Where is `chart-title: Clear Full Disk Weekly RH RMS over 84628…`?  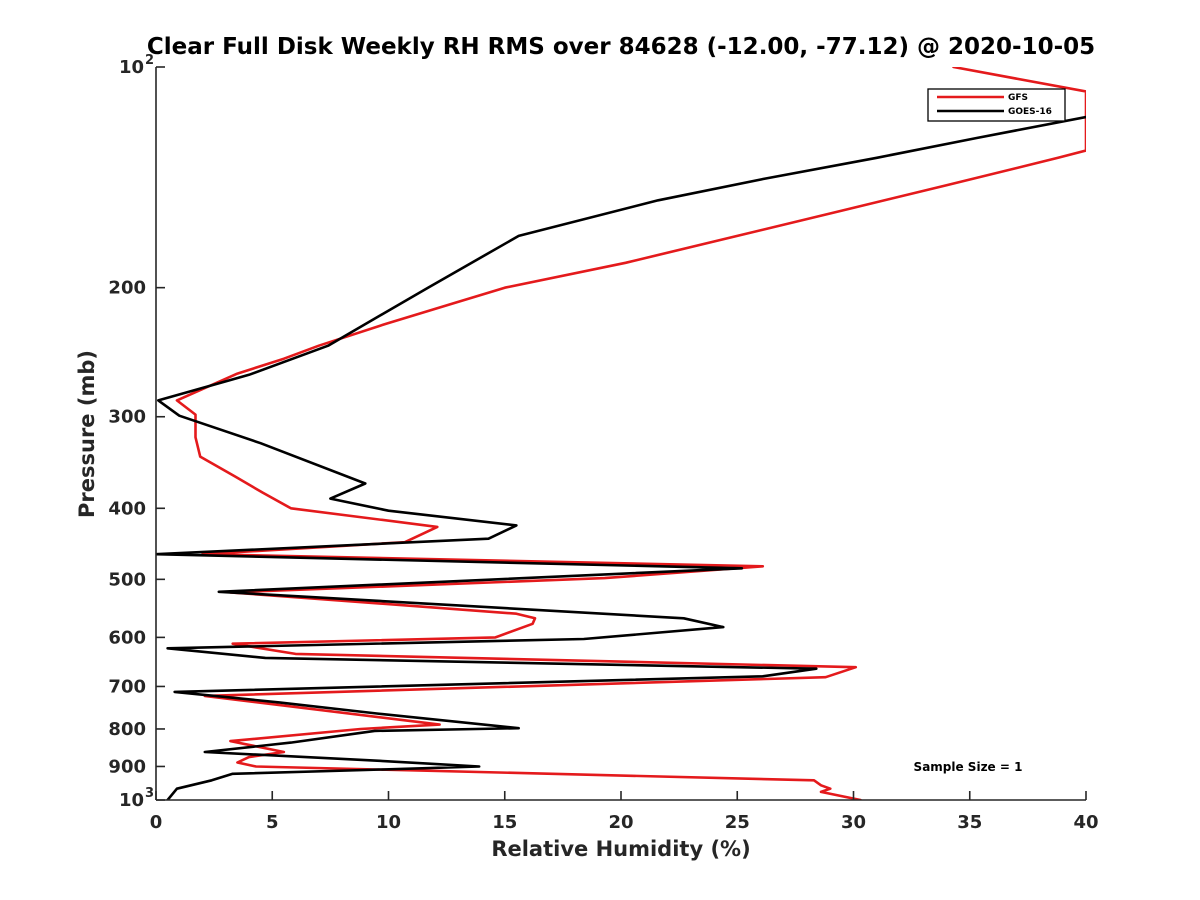
chart-title: Clear Full Disk Weekly RH RMS over 84628… is located at coordinates (621, 47).